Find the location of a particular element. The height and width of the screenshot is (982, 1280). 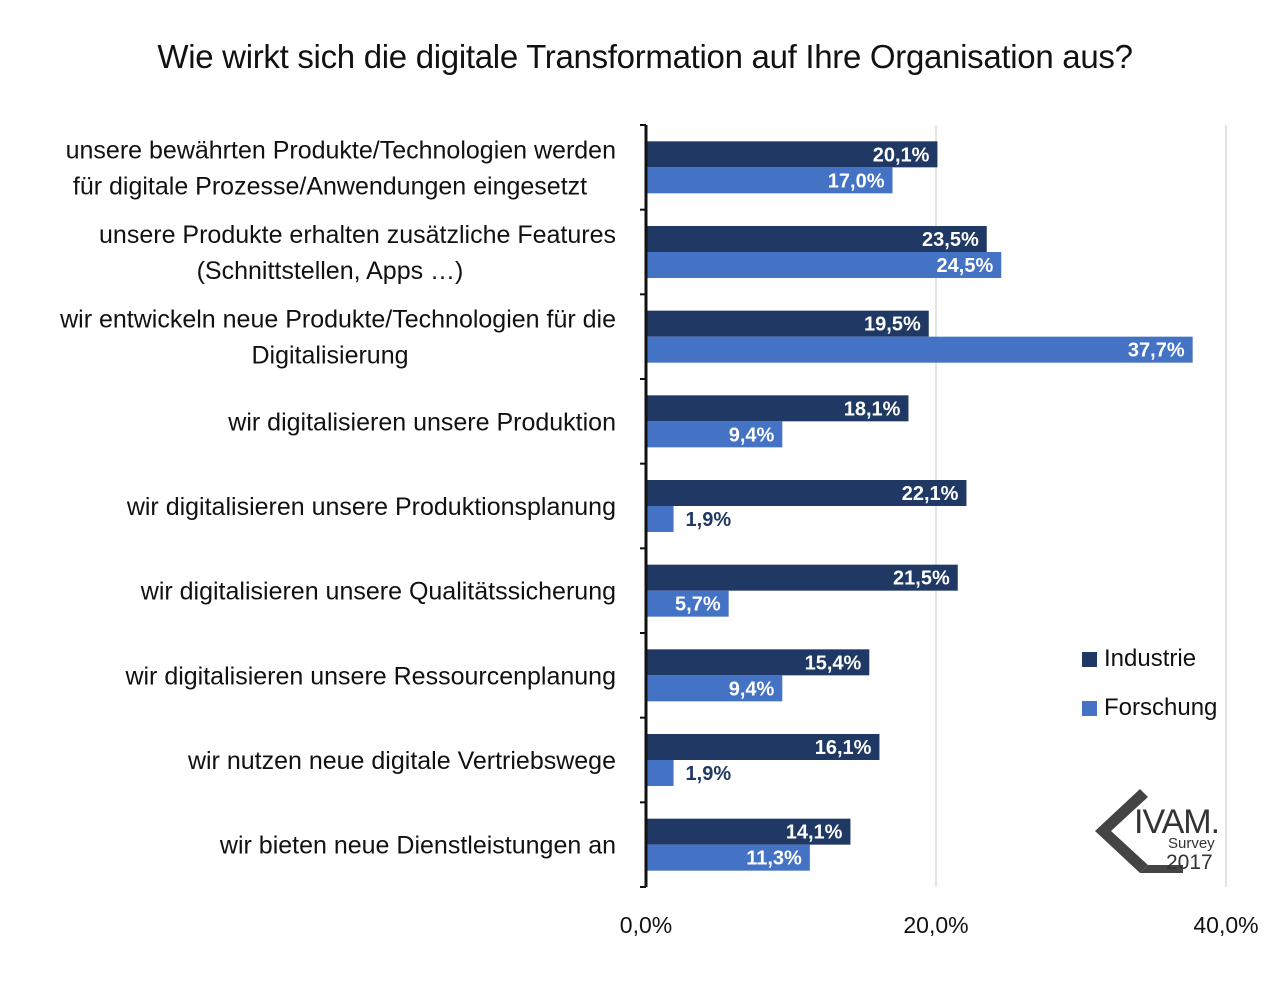

data-label: 21,5% is located at coordinates (921, 579).